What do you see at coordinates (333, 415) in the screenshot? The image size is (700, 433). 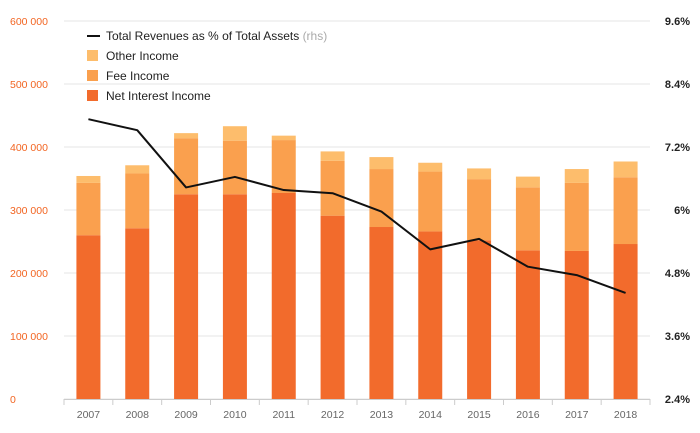 I see `x-tick-label: 2012` at bounding box center [333, 415].